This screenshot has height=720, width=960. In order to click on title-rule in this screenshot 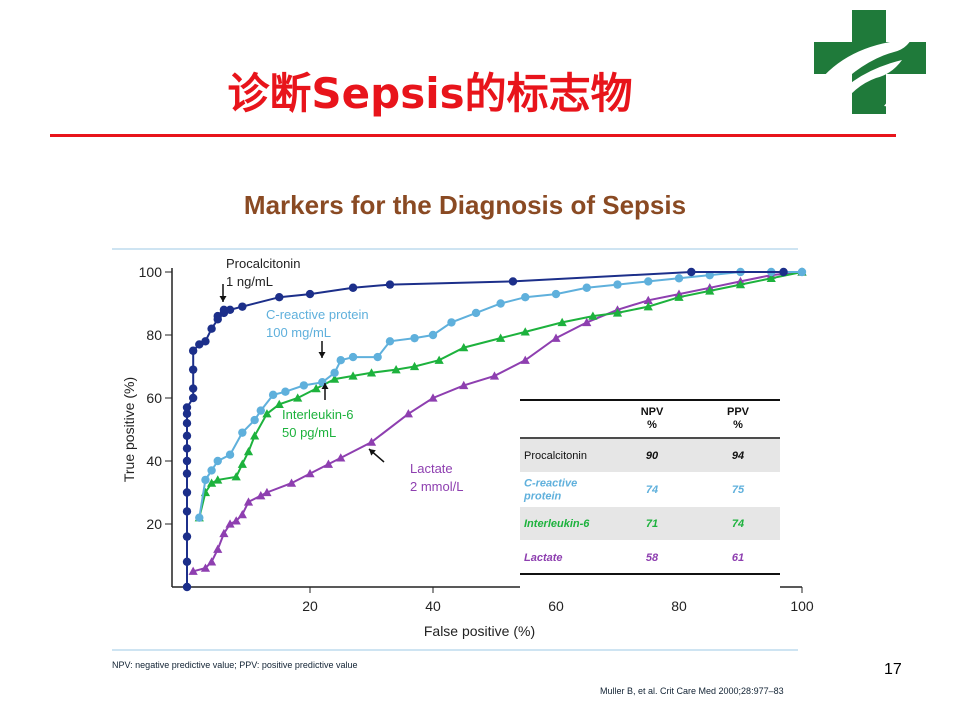, I will do `click(473, 135)`.